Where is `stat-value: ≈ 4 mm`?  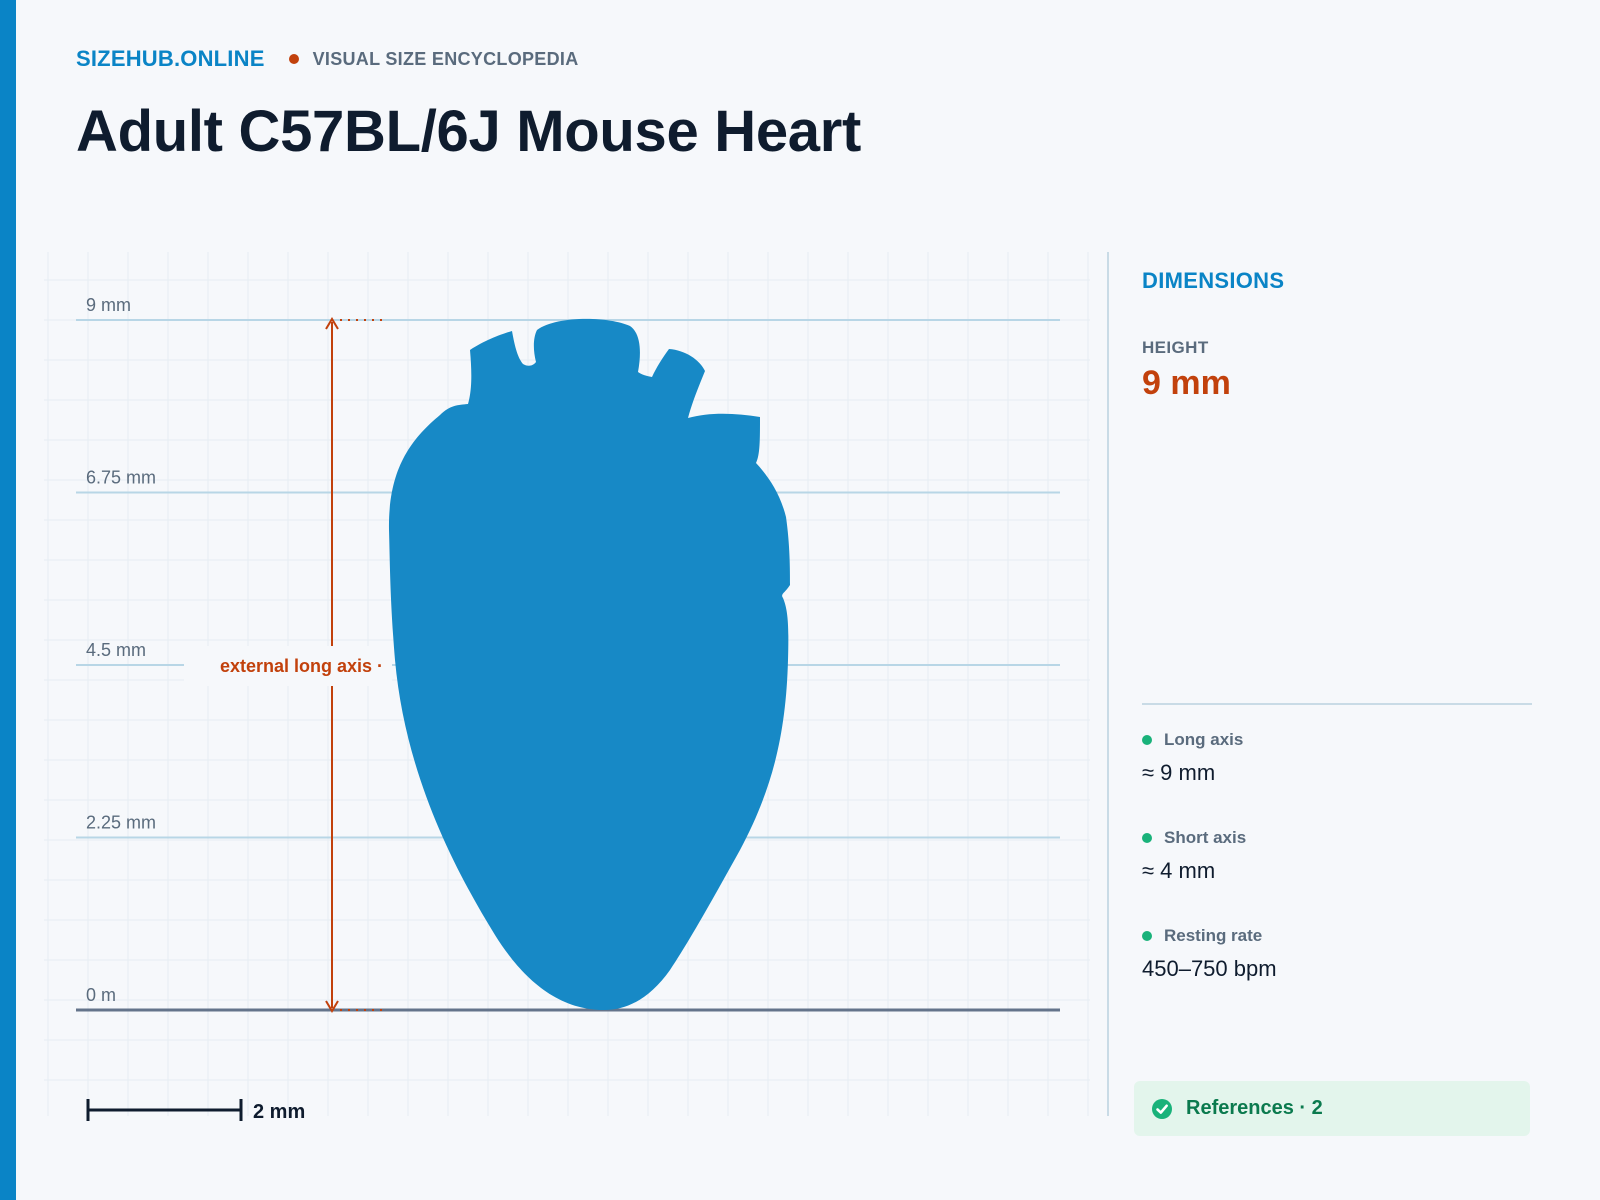
stat-value: ≈ 4 mm is located at coordinates (1179, 870).